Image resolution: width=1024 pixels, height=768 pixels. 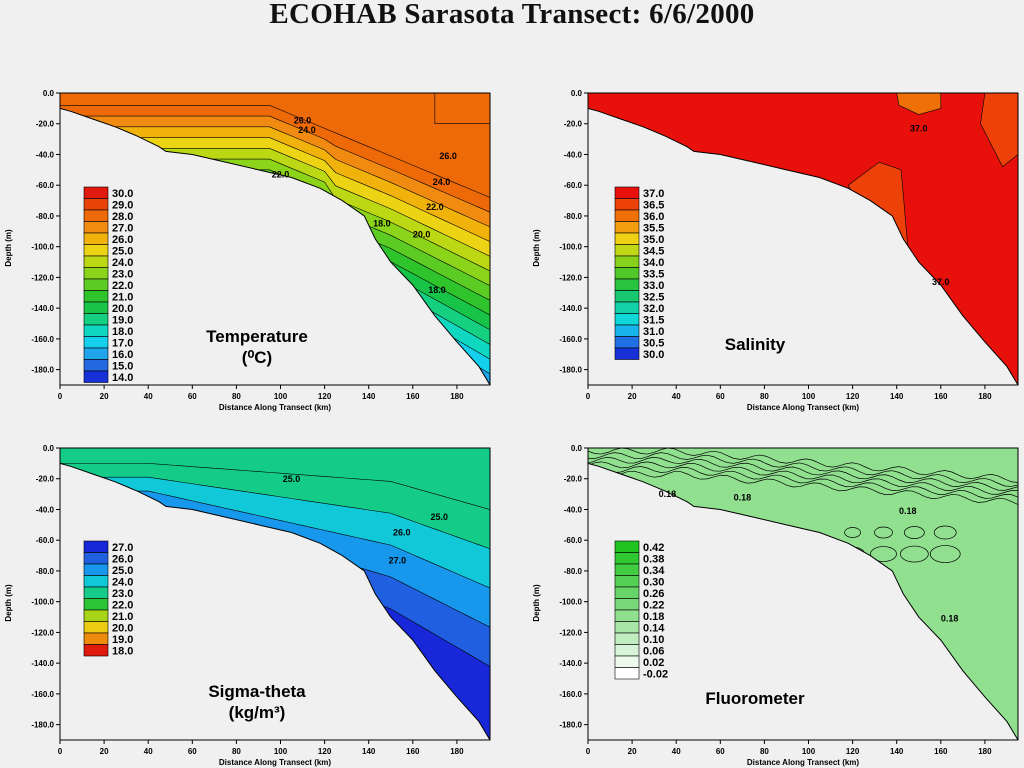 What do you see at coordinates (122, 367) in the screenshot?
I see `legend-label: 15.0` at bounding box center [122, 367].